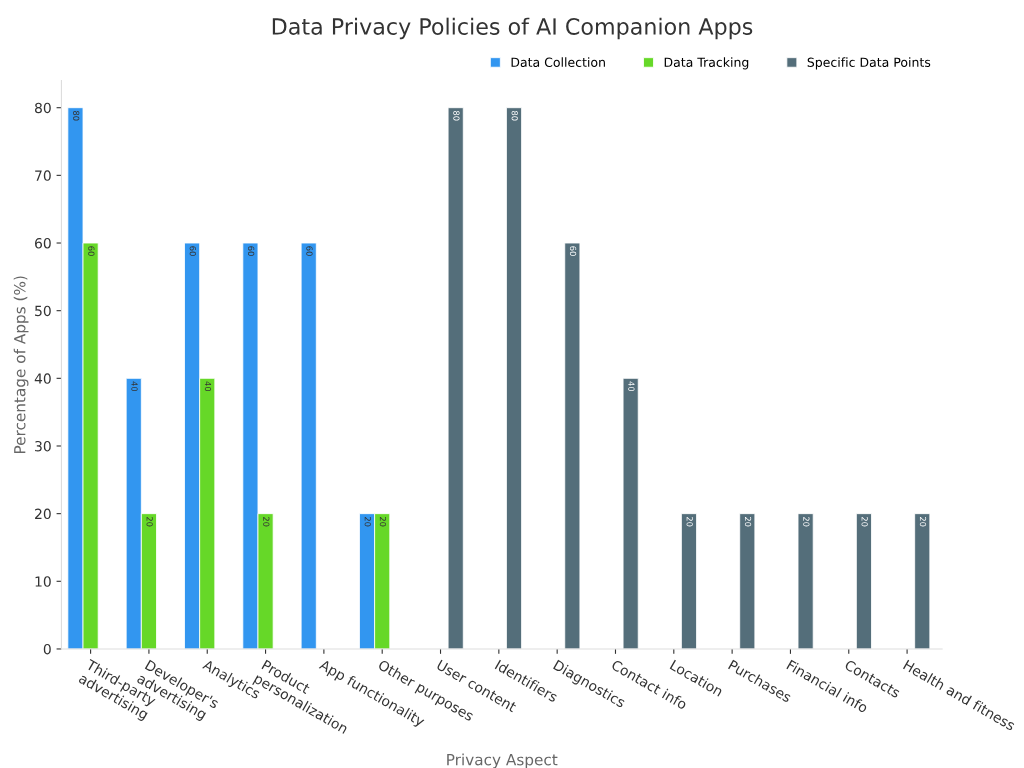 This screenshot has width=1024, height=768. I want to click on y-tick-label: 30, so click(43, 446).